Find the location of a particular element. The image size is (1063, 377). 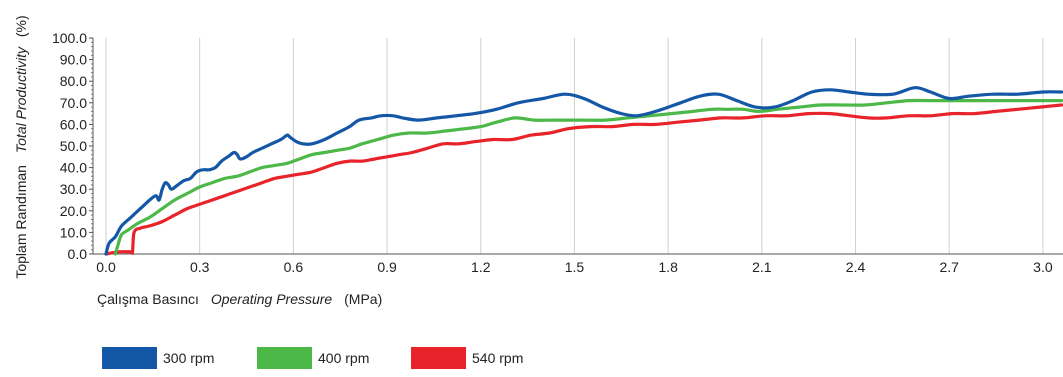

y-tick-label: 100.0 is located at coordinates (69, 38).